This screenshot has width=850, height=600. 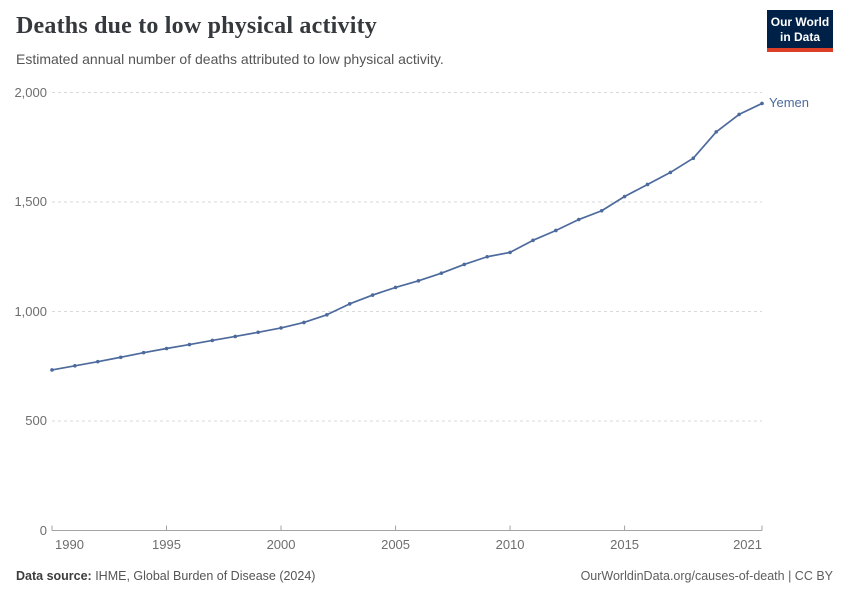 What do you see at coordinates (203, 576) in the screenshot?
I see `data-source-text: IHME, Global Burden of Disease (2024)` at bounding box center [203, 576].